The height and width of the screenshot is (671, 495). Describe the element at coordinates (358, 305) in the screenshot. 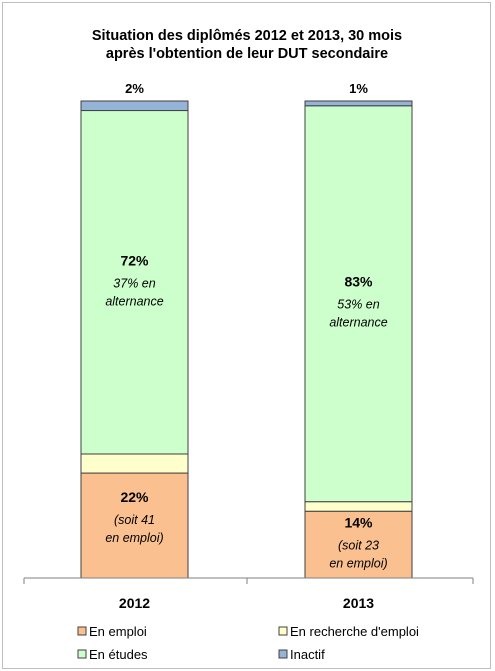

I see `segment-note: 53% en` at that location.